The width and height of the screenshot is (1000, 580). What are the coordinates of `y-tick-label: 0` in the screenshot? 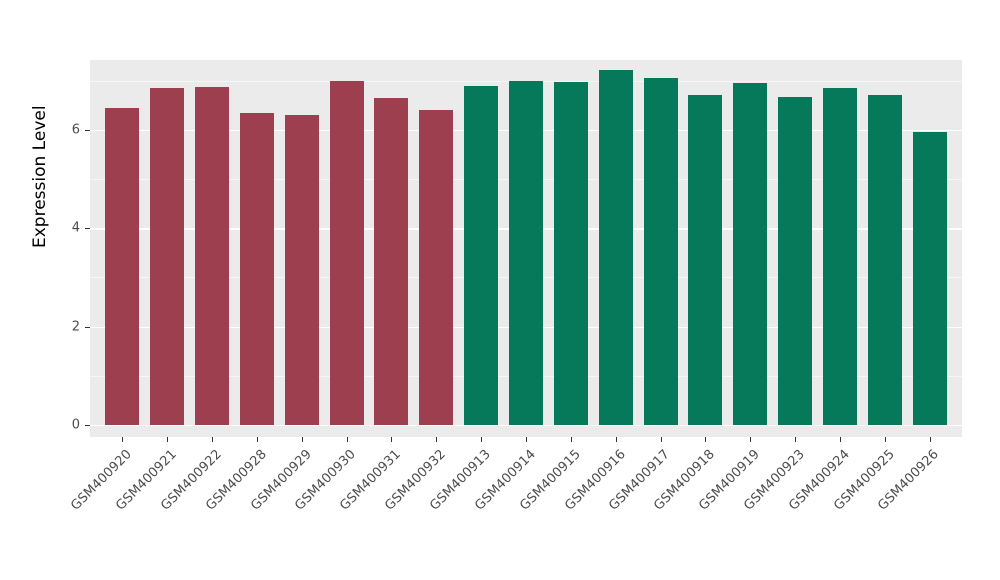 It's located at (75, 425).